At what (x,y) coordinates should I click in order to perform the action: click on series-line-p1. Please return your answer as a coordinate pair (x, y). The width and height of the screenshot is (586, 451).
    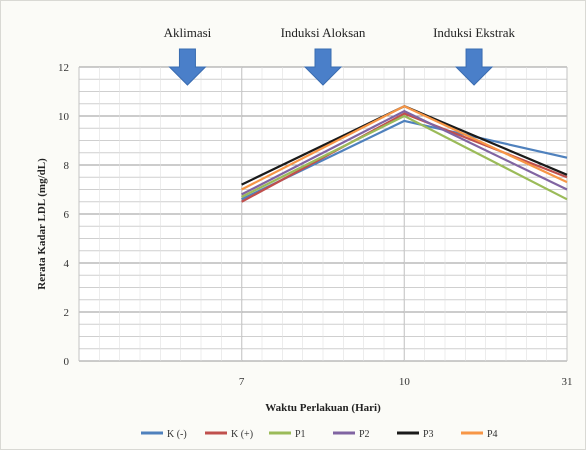
    Looking at the image, I should click on (404, 157).